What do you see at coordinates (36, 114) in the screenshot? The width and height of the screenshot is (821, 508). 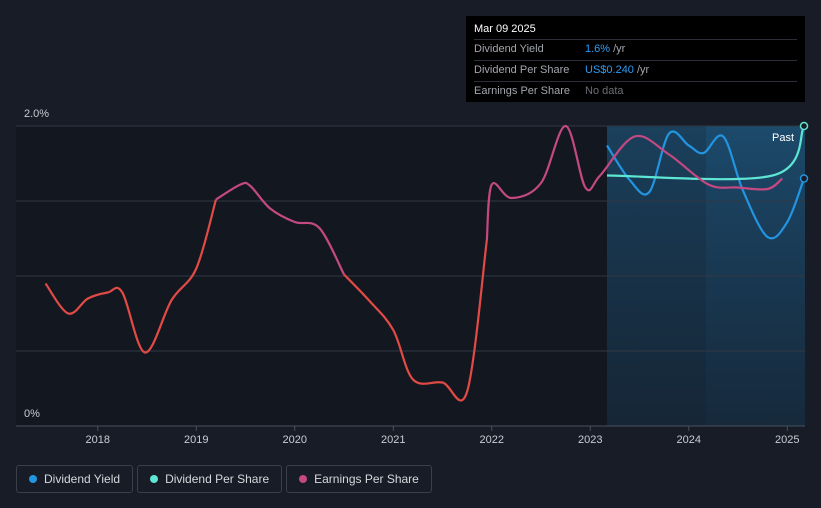 I see `y-tick-label: 2.0%` at bounding box center [36, 114].